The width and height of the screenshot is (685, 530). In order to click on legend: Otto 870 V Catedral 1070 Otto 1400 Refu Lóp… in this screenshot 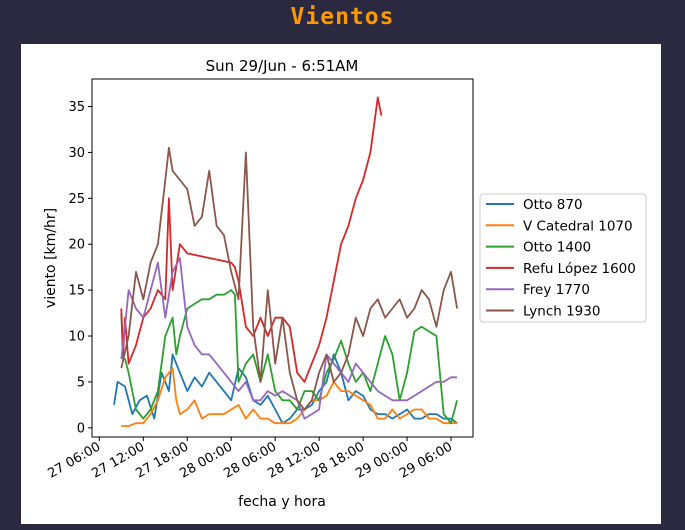, I will do `click(563, 258)`.